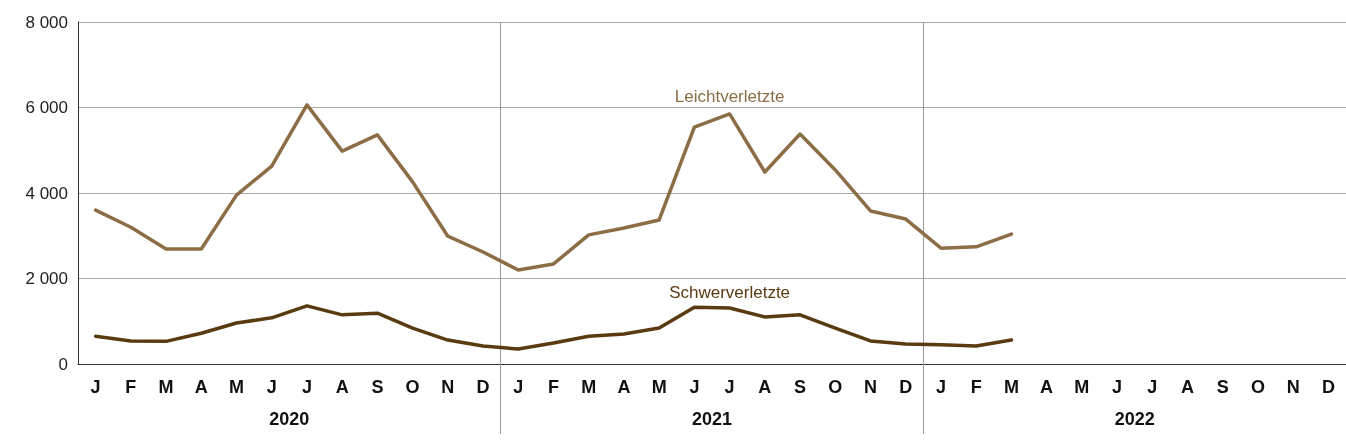  I want to click on text: 2020, so click(289, 419).